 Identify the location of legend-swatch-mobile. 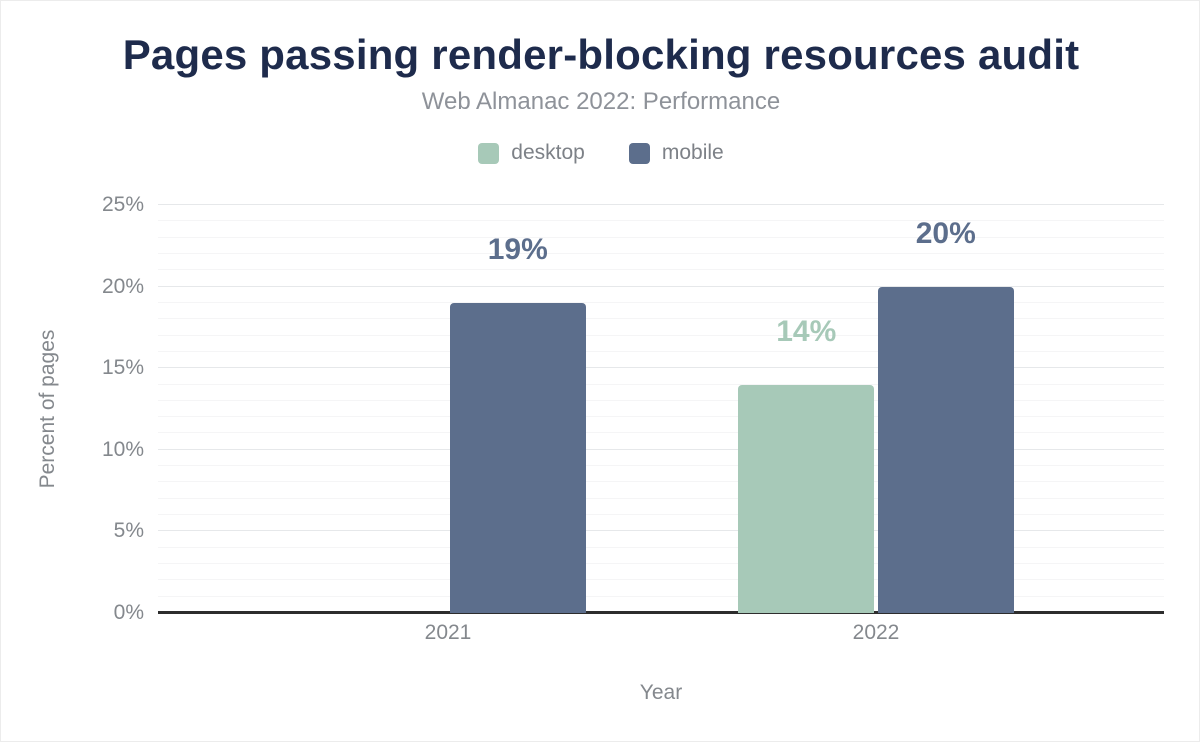
(639, 153).